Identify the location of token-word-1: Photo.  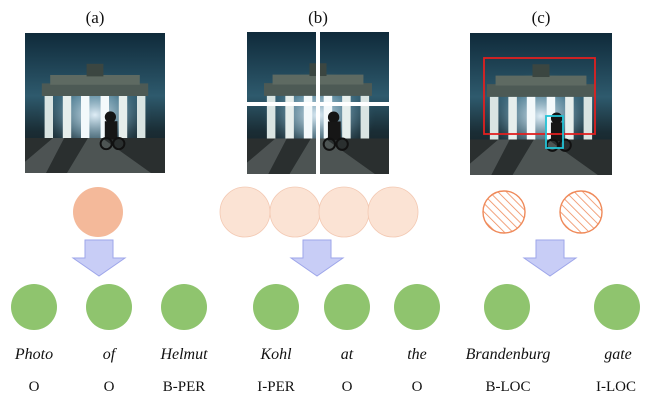
(33, 354).